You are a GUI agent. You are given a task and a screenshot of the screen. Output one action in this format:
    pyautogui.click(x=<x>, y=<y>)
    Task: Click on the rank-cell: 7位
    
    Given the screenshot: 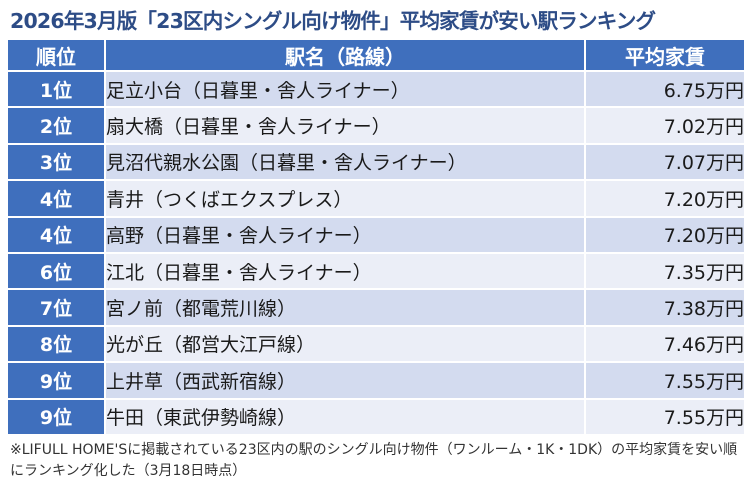 What is the action you would take?
    pyautogui.click(x=56, y=307)
    